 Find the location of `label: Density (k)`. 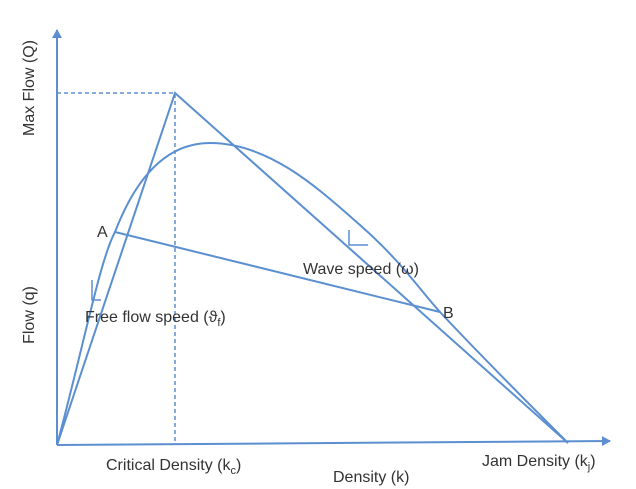

label: Density (k) is located at coordinates (371, 477).